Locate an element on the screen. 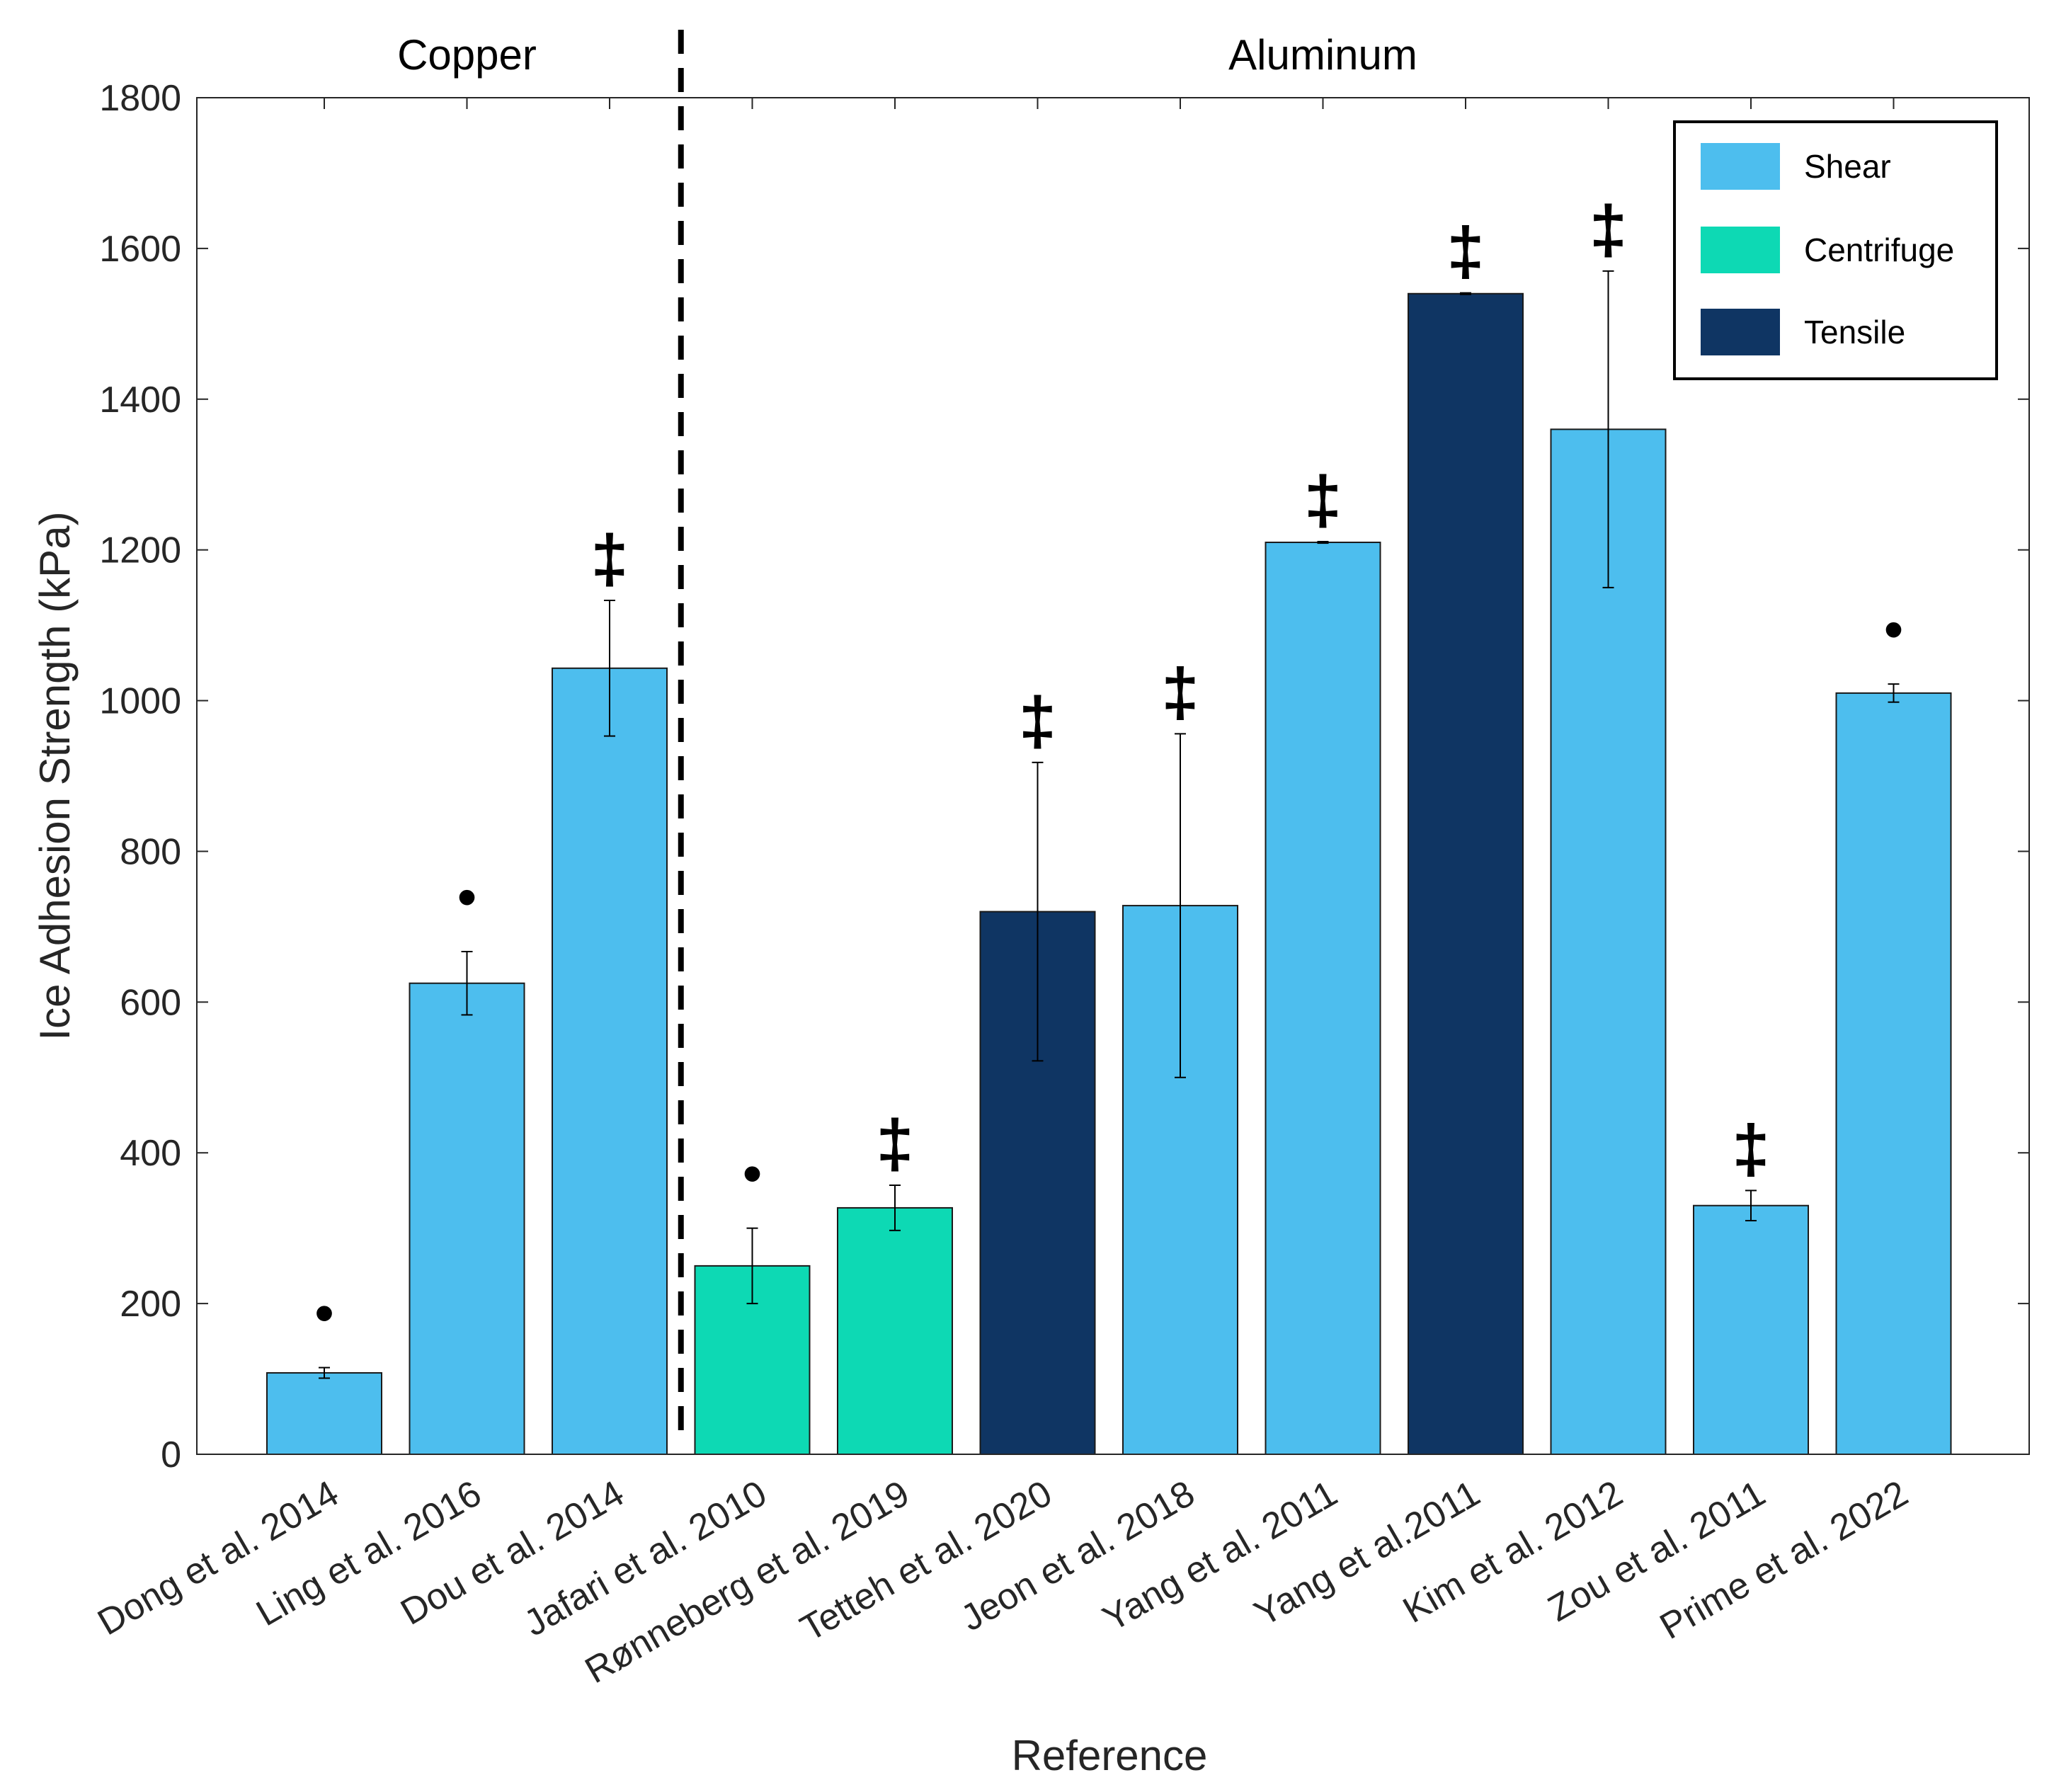  x-axis-label: Reference is located at coordinates (1110, 1755).